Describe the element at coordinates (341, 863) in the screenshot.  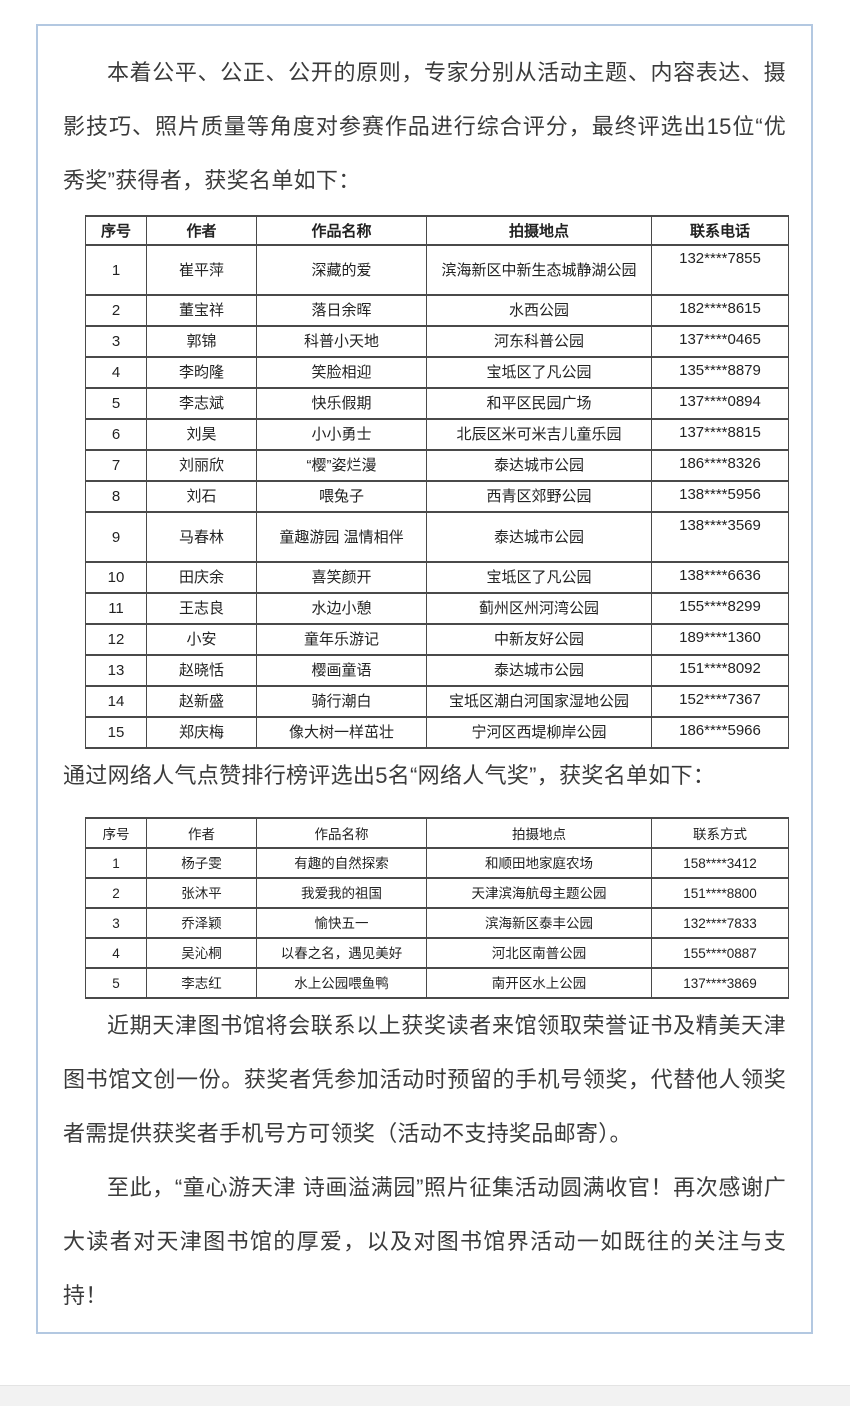
I see `table-cell: 有趣的自然探索` at that location.